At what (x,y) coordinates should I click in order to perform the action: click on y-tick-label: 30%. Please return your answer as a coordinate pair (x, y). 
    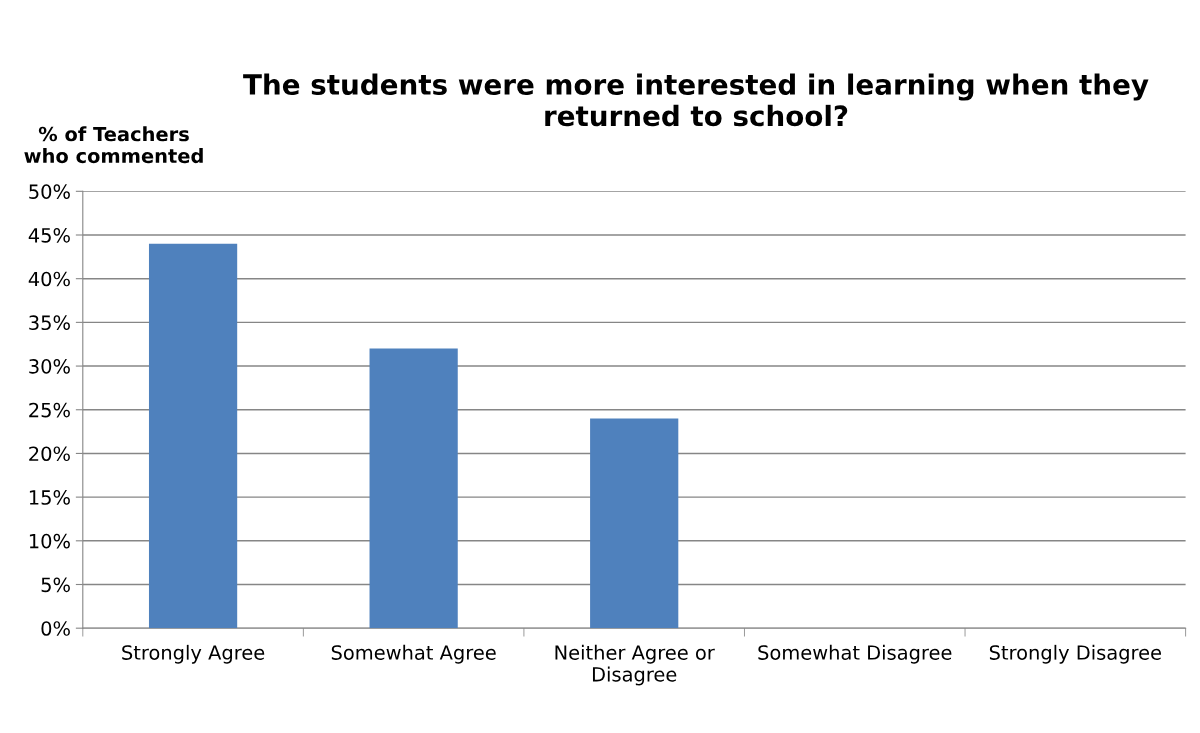
    Looking at the image, I should click on (49, 366).